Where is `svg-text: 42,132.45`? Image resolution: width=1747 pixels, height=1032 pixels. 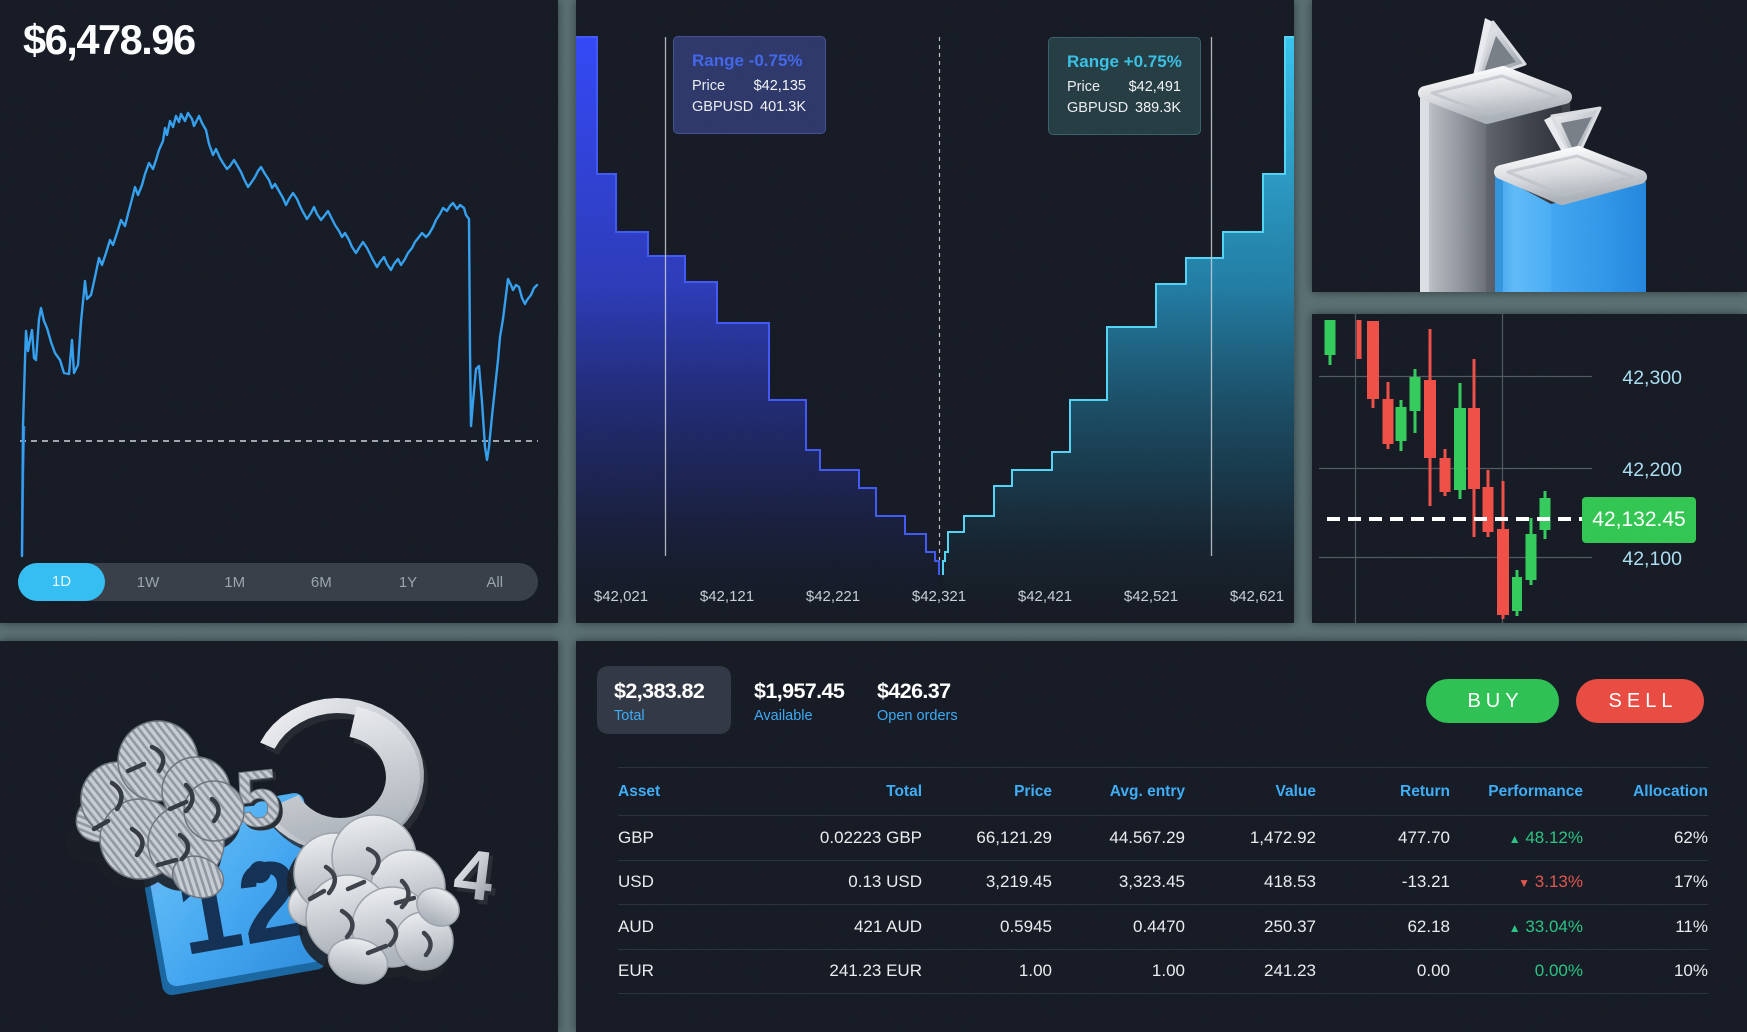 svg-text: 42,132.45 is located at coordinates (1638, 519).